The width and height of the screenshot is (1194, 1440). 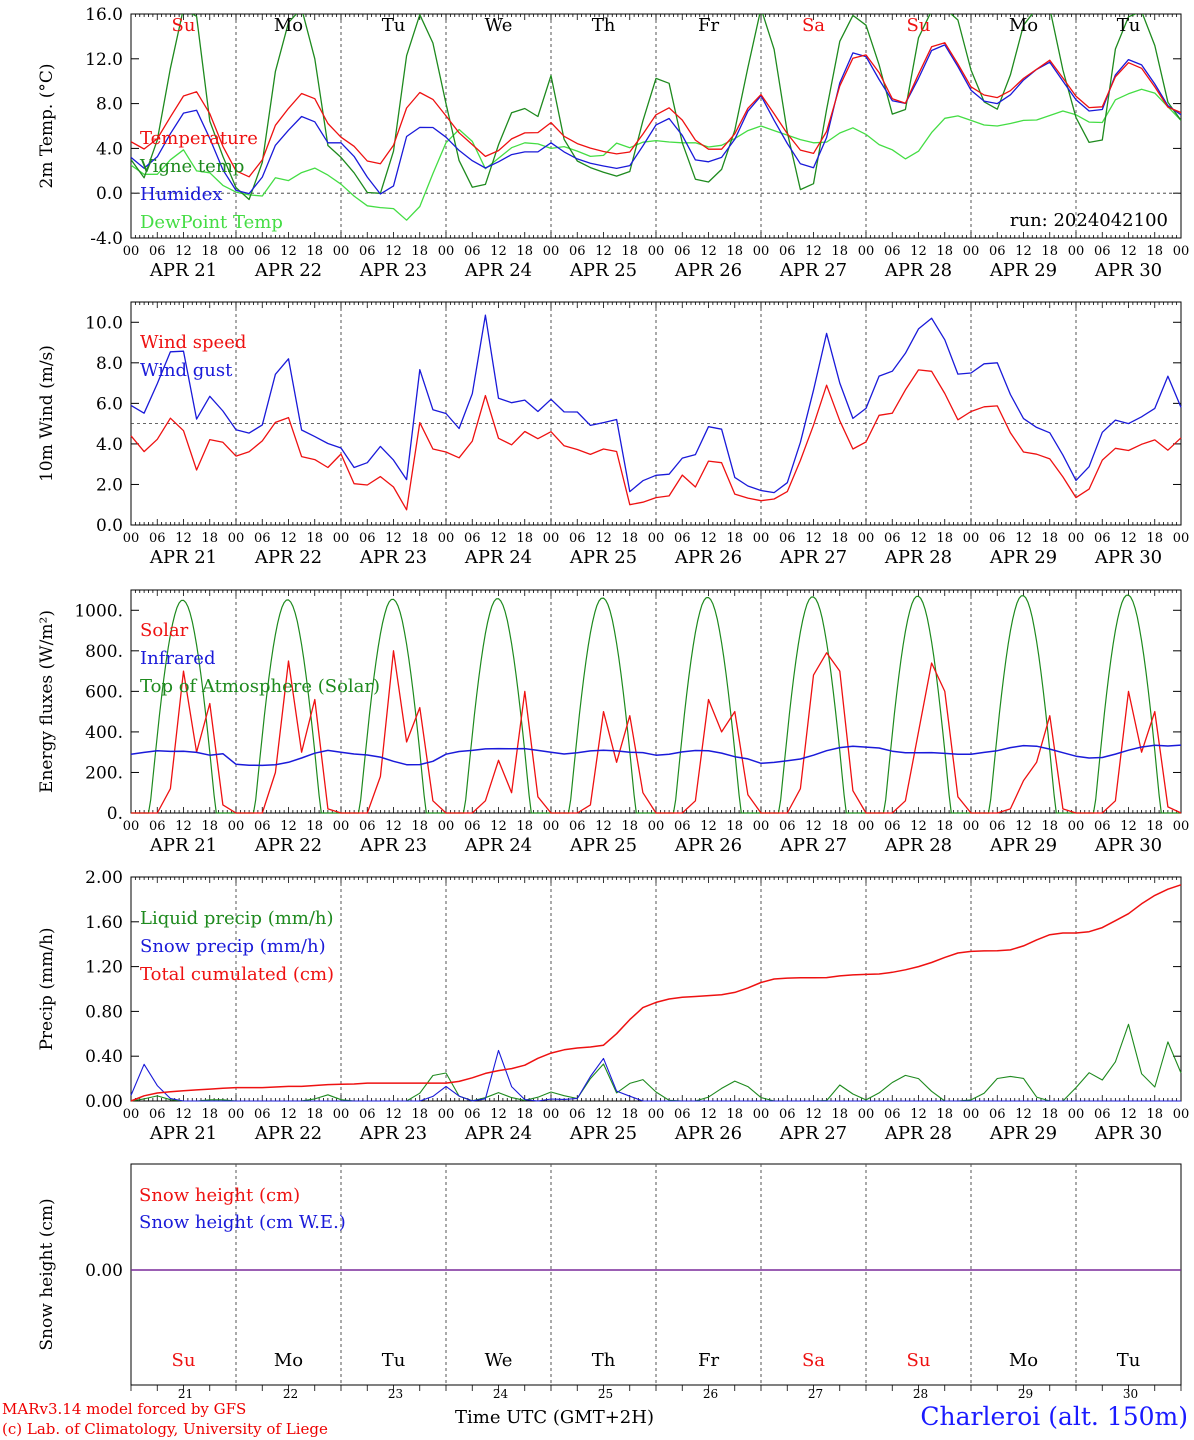 I want to click on y-tick-label: 200., so click(x=104, y=773).